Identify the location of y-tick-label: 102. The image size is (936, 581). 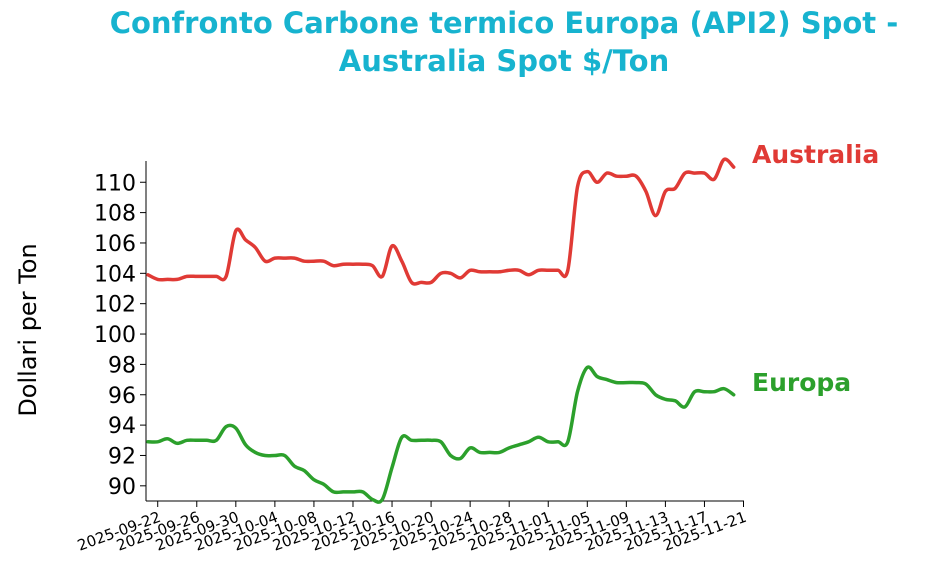
(115, 305).